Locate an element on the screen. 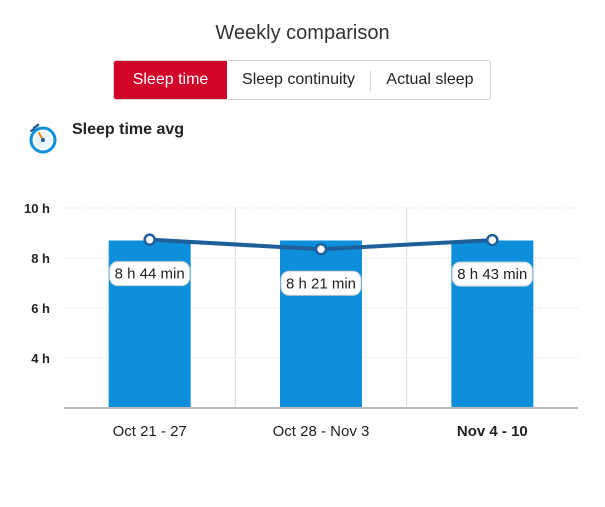 The width and height of the screenshot is (605, 507). page-title: Weekly comparison is located at coordinates (302, 33).